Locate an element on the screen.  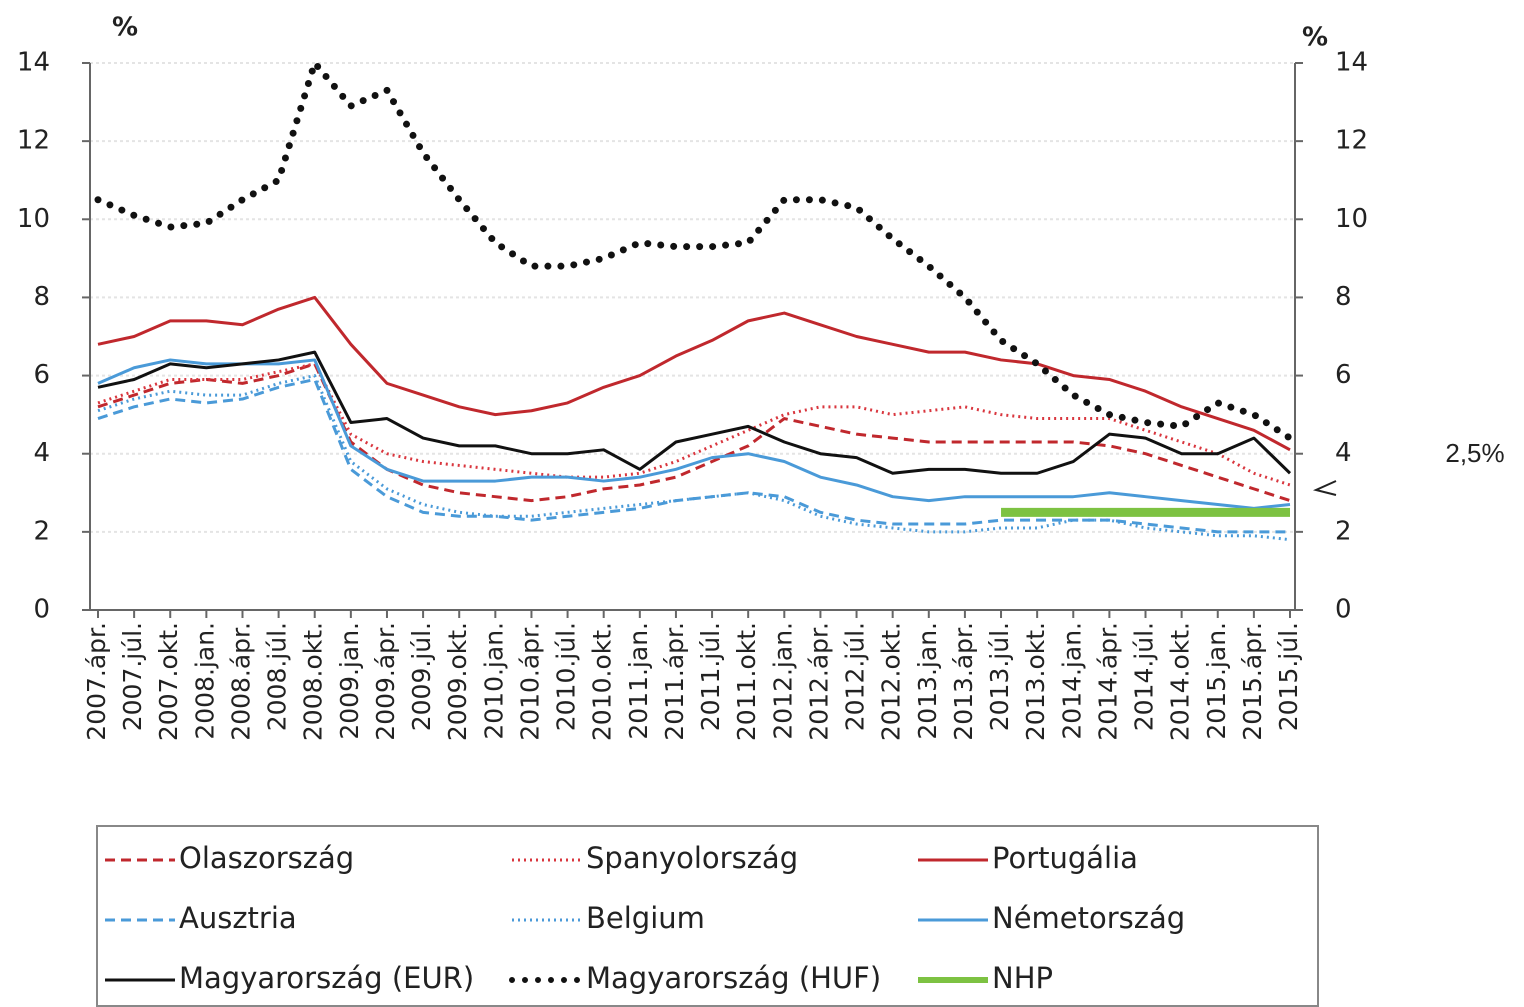
y-tick-label: 10 is located at coordinates (33, 219).